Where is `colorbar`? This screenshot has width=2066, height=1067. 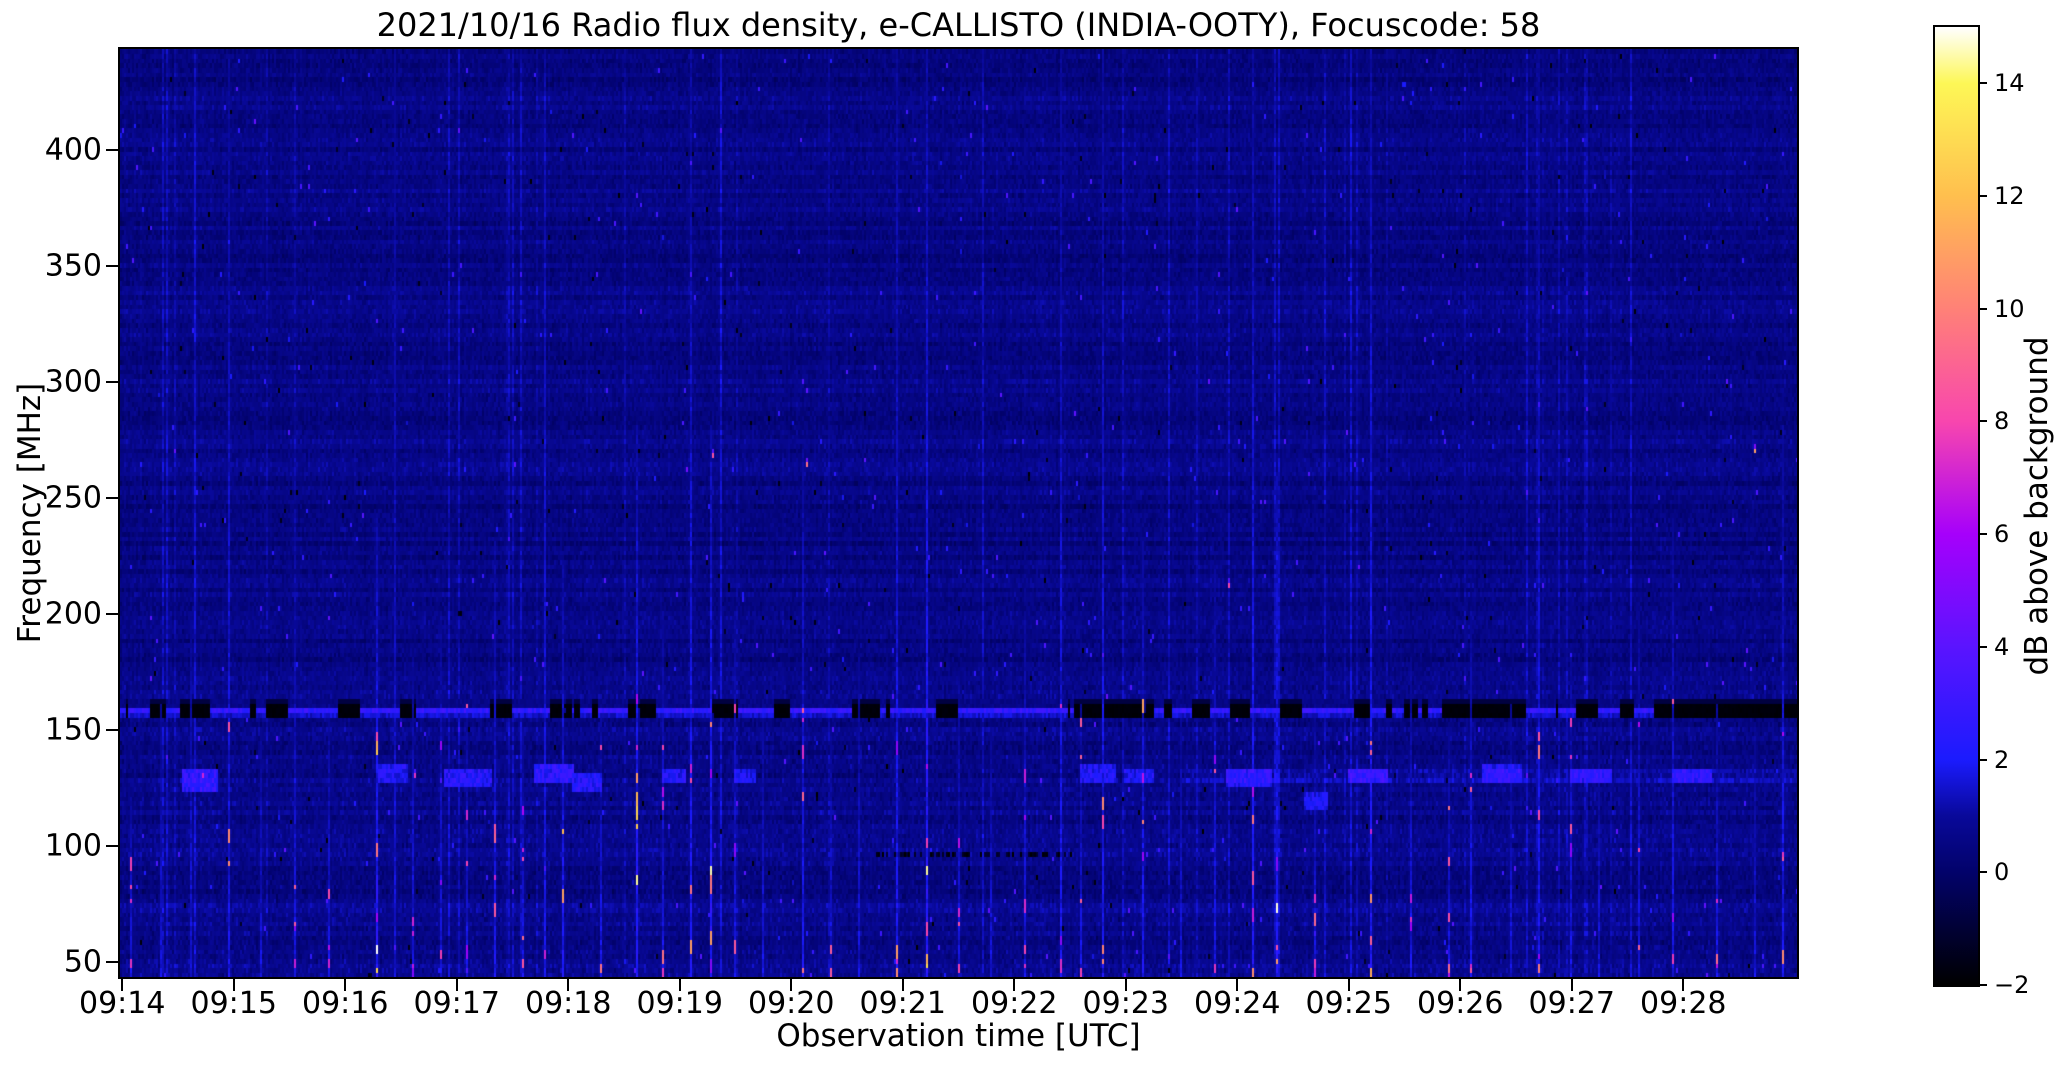
colorbar is located at coordinates (1956, 506).